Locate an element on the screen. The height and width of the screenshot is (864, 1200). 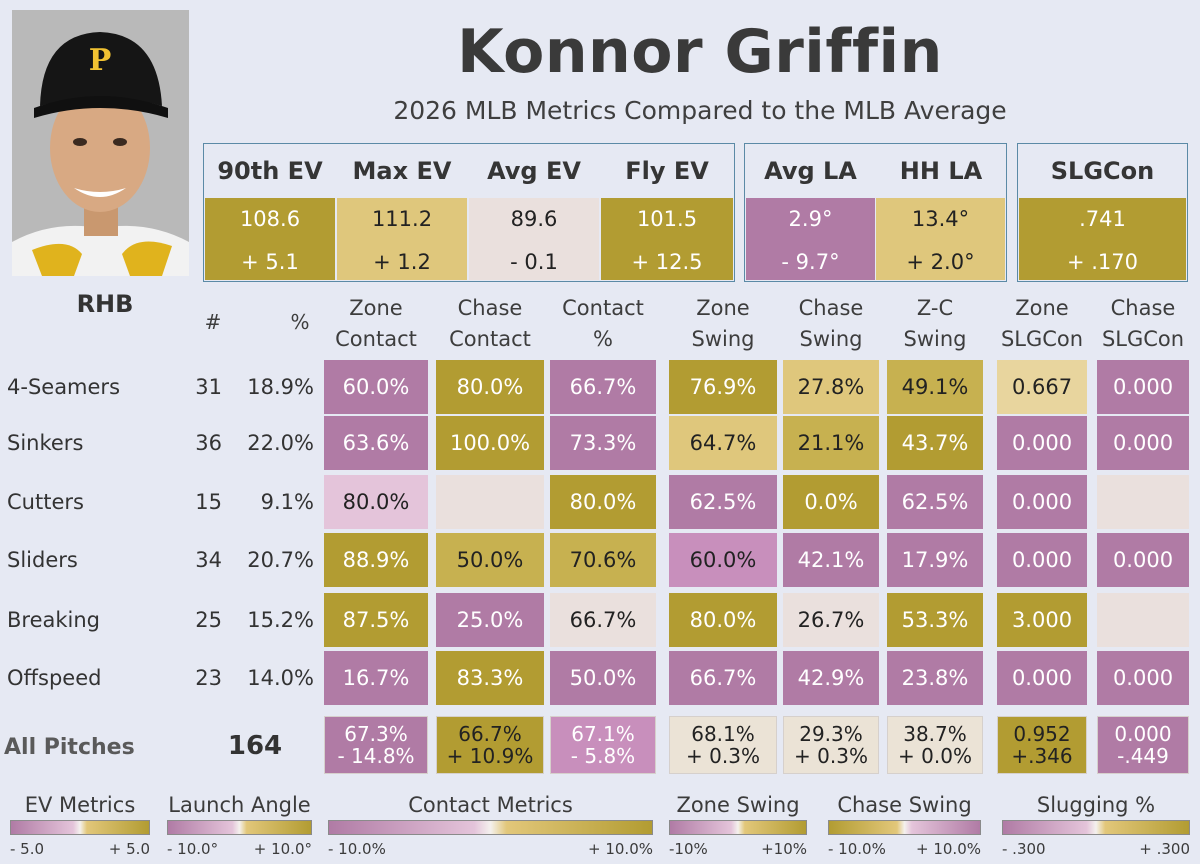
la-value-avg: 2.9° is located at coordinates (810, 219).